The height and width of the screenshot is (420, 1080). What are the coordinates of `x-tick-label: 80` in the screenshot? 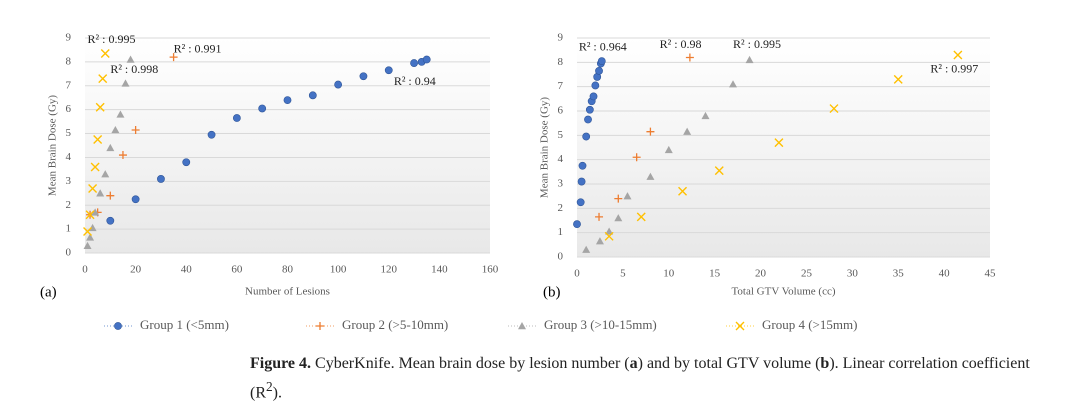 It's located at (288, 270).